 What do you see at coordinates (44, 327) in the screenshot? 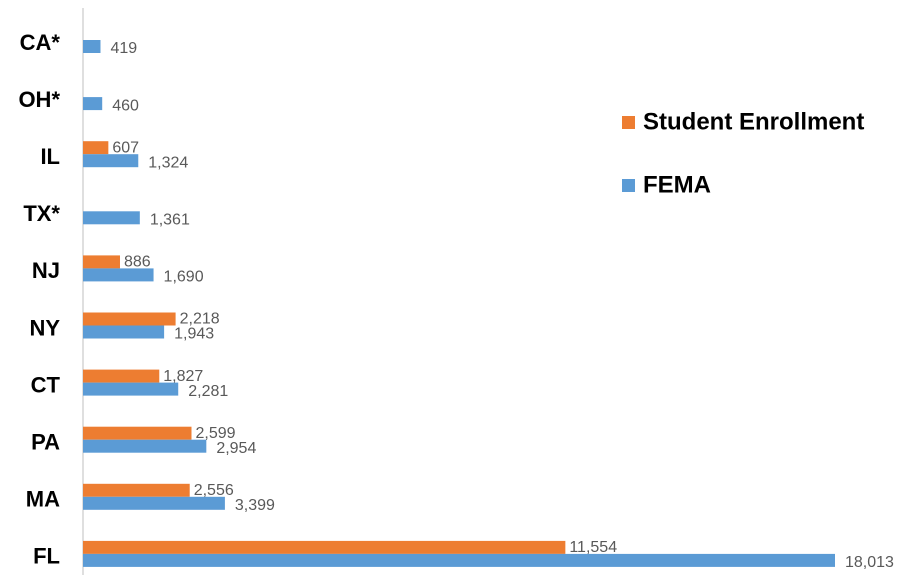
I see `category-label: NY` at bounding box center [44, 327].